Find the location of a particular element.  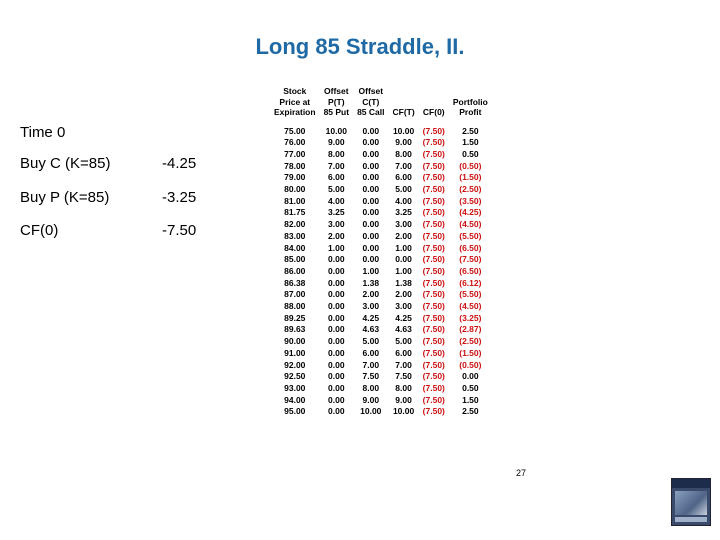

table-cell: (6.12) is located at coordinates (470, 282).